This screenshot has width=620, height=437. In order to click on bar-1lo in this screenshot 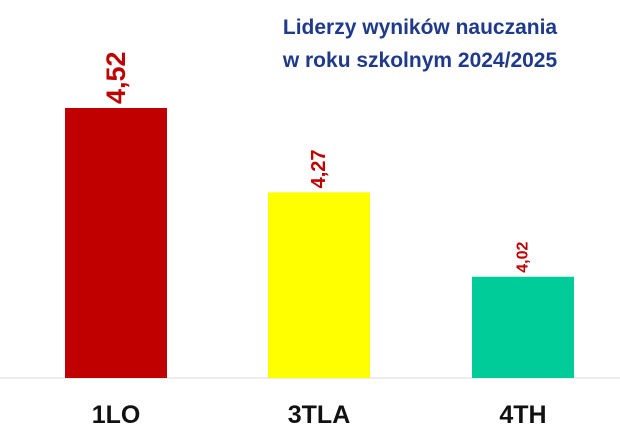, I will do `click(116, 243)`.